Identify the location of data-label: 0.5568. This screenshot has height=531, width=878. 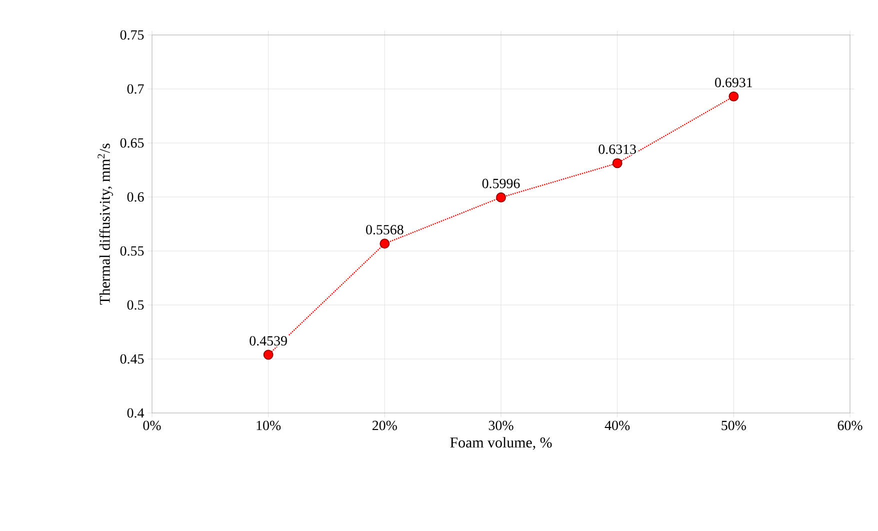
(385, 229).